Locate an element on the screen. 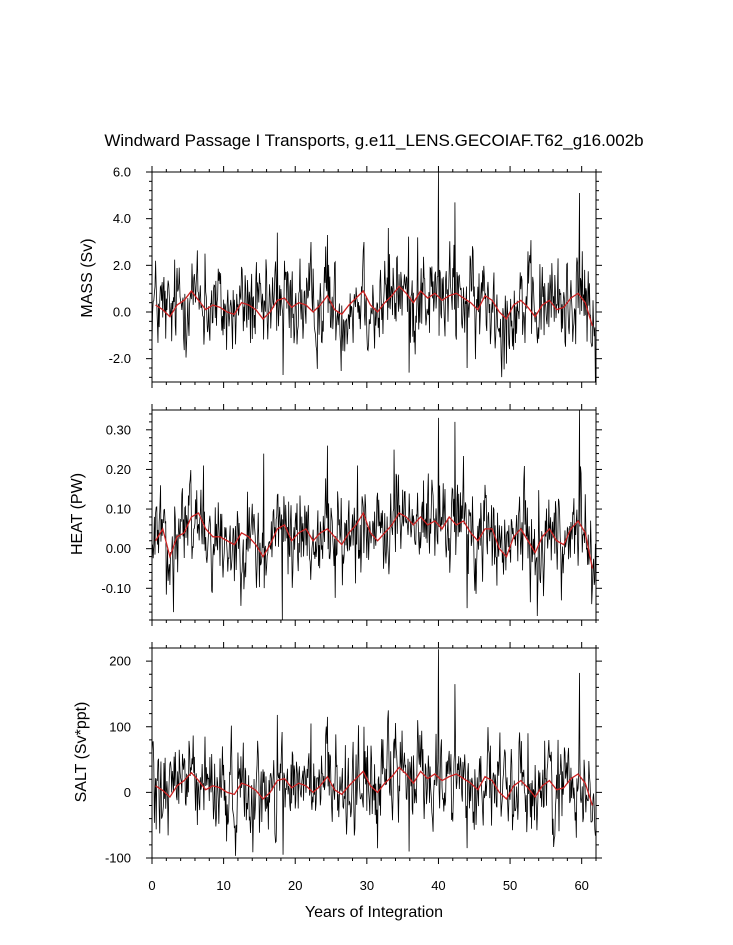 The width and height of the screenshot is (733, 945). x-tick-label: 20 is located at coordinates (295, 885).